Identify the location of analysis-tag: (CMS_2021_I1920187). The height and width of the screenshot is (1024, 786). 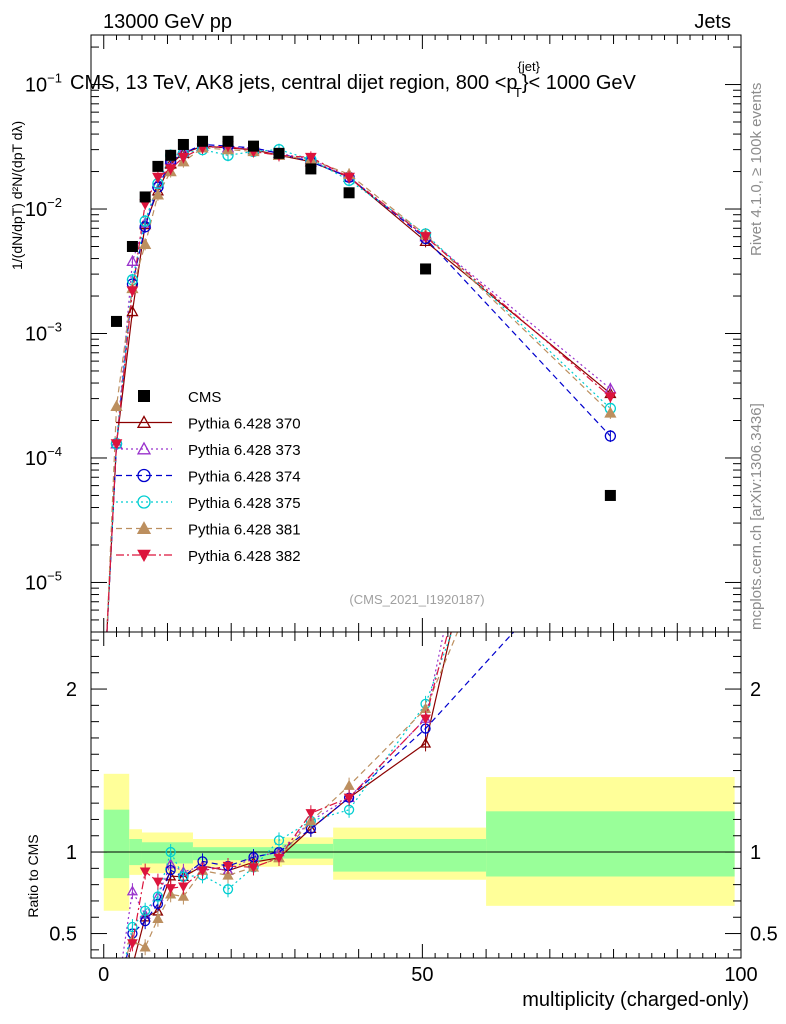
(416, 599).